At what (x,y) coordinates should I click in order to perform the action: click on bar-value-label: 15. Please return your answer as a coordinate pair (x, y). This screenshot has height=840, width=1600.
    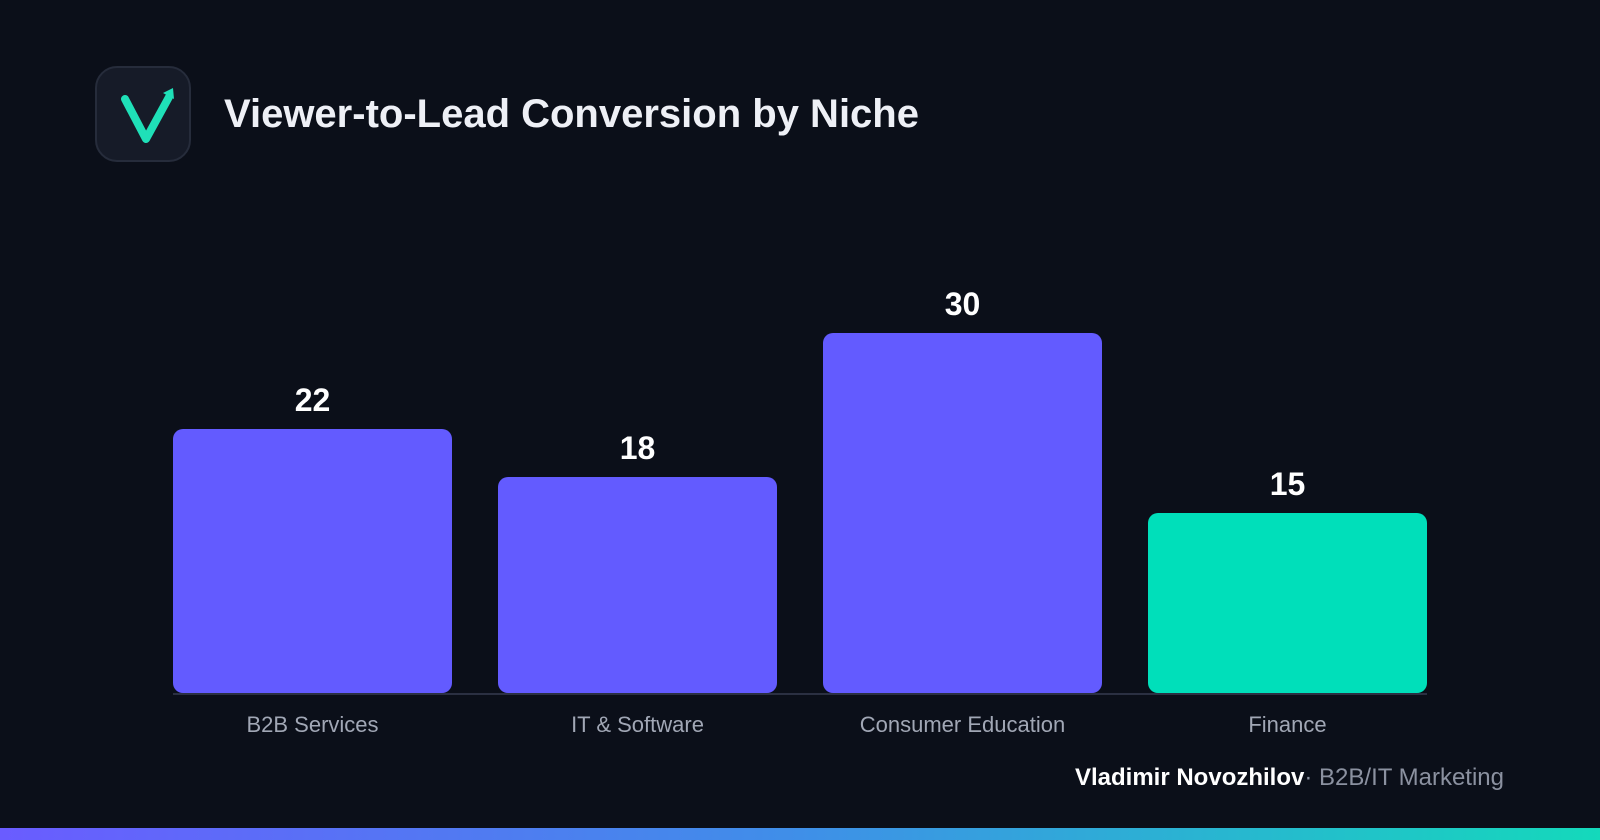
    Looking at the image, I should click on (1288, 484).